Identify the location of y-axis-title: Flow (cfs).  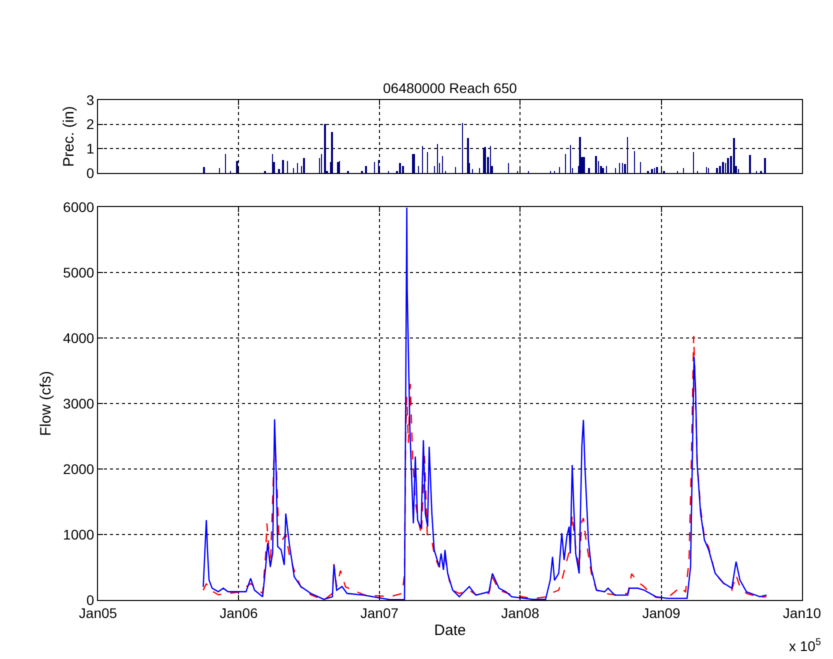
(45, 403).